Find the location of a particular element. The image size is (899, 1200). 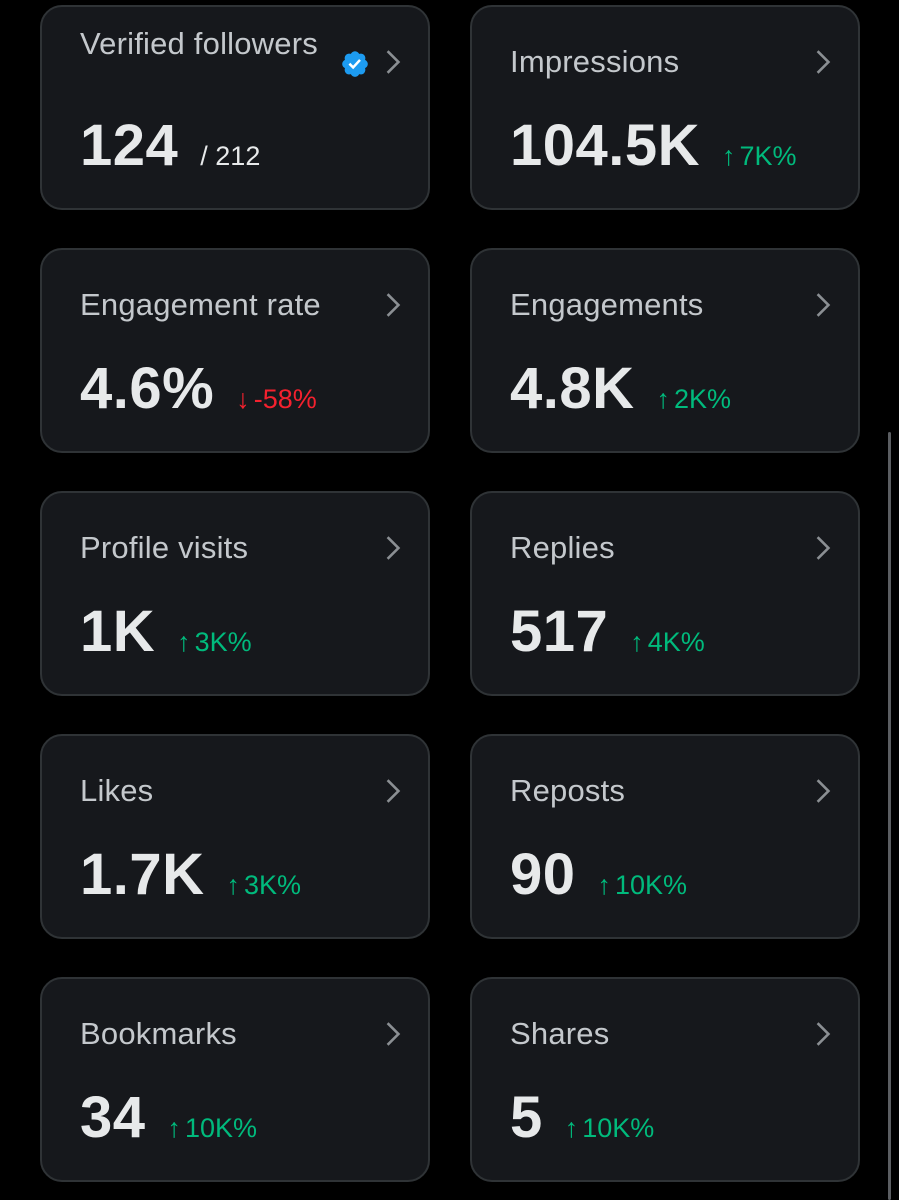

verified-badge-icon is located at coordinates (355, 64).